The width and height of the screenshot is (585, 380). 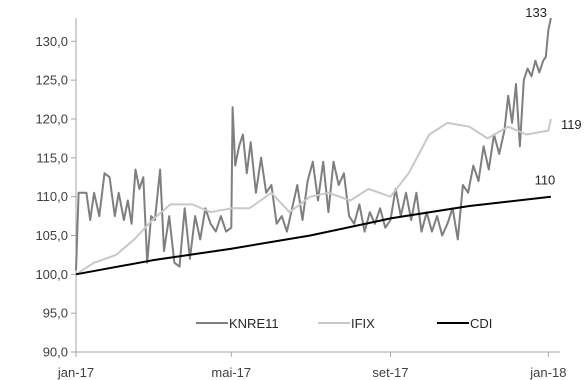 I want to click on x-tick-label: mai-17, so click(x=231, y=372).